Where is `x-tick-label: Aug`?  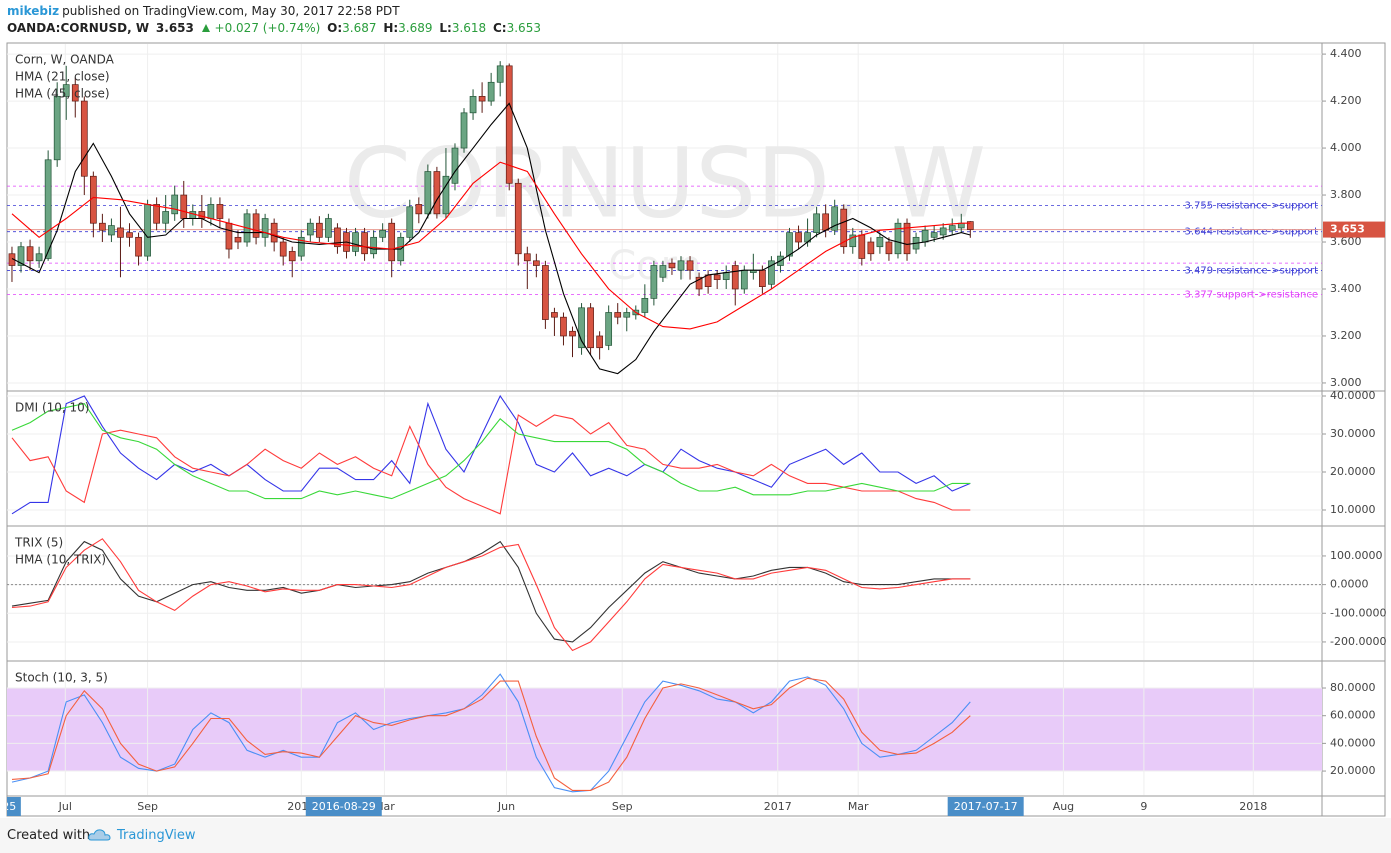
x-tick-label: Aug is located at coordinates (1063, 806).